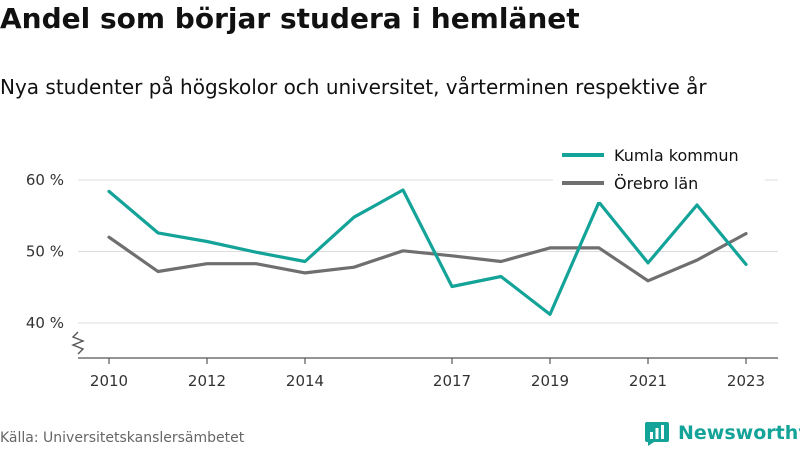 The image size is (800, 450). What do you see at coordinates (656, 183) in the screenshot?
I see `legend-label: Örebro län` at bounding box center [656, 183].